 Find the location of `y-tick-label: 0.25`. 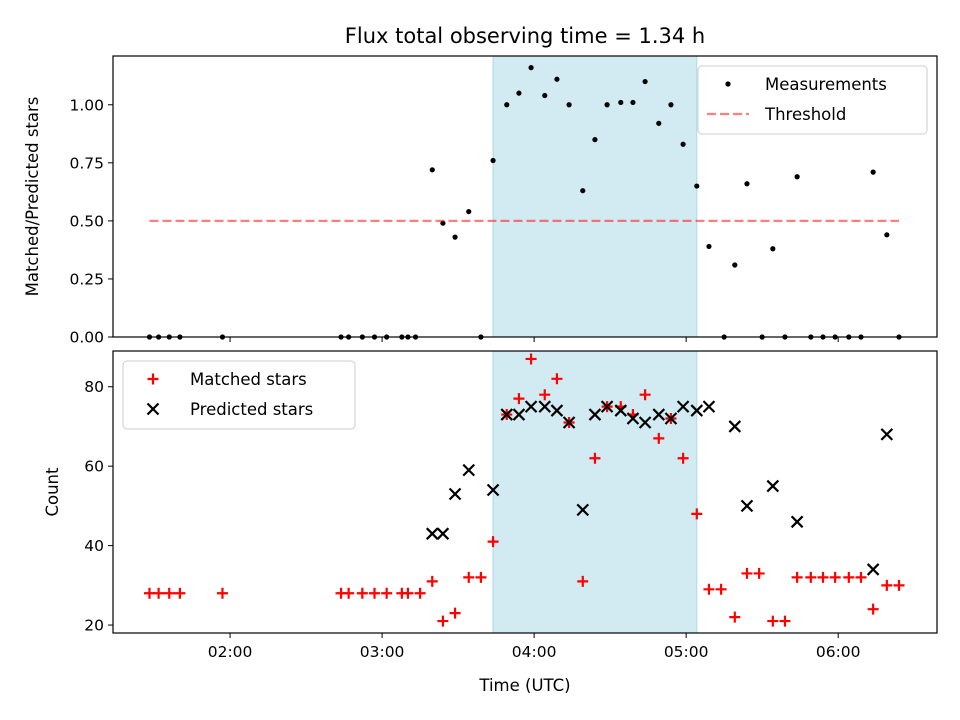

y-tick-label: 0.25 is located at coordinates (86, 279).